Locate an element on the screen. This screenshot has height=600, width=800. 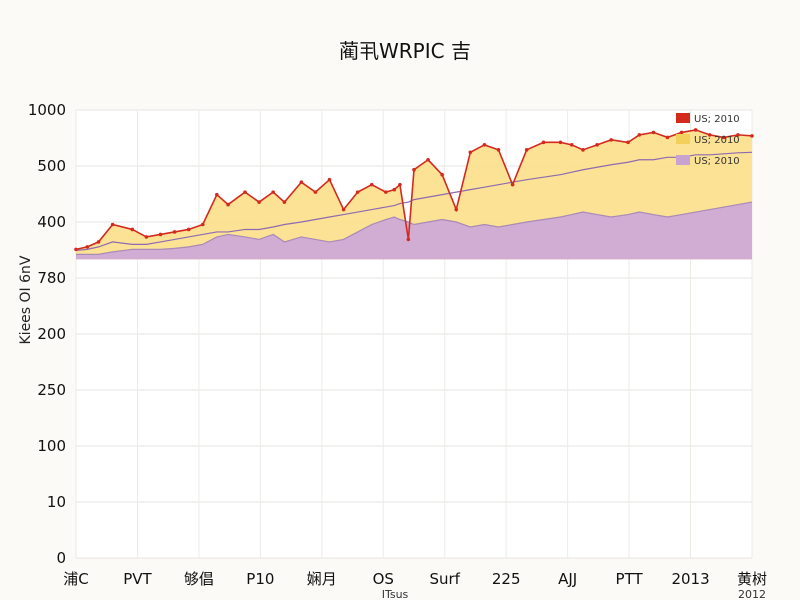
y-tick-label: 250 is located at coordinates (51, 390).